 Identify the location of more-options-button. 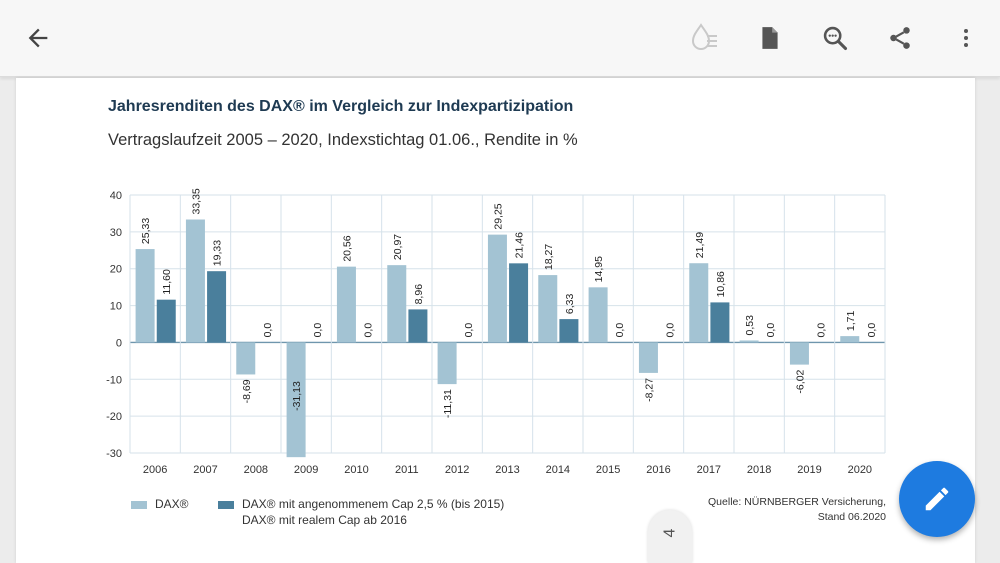
(966, 38).